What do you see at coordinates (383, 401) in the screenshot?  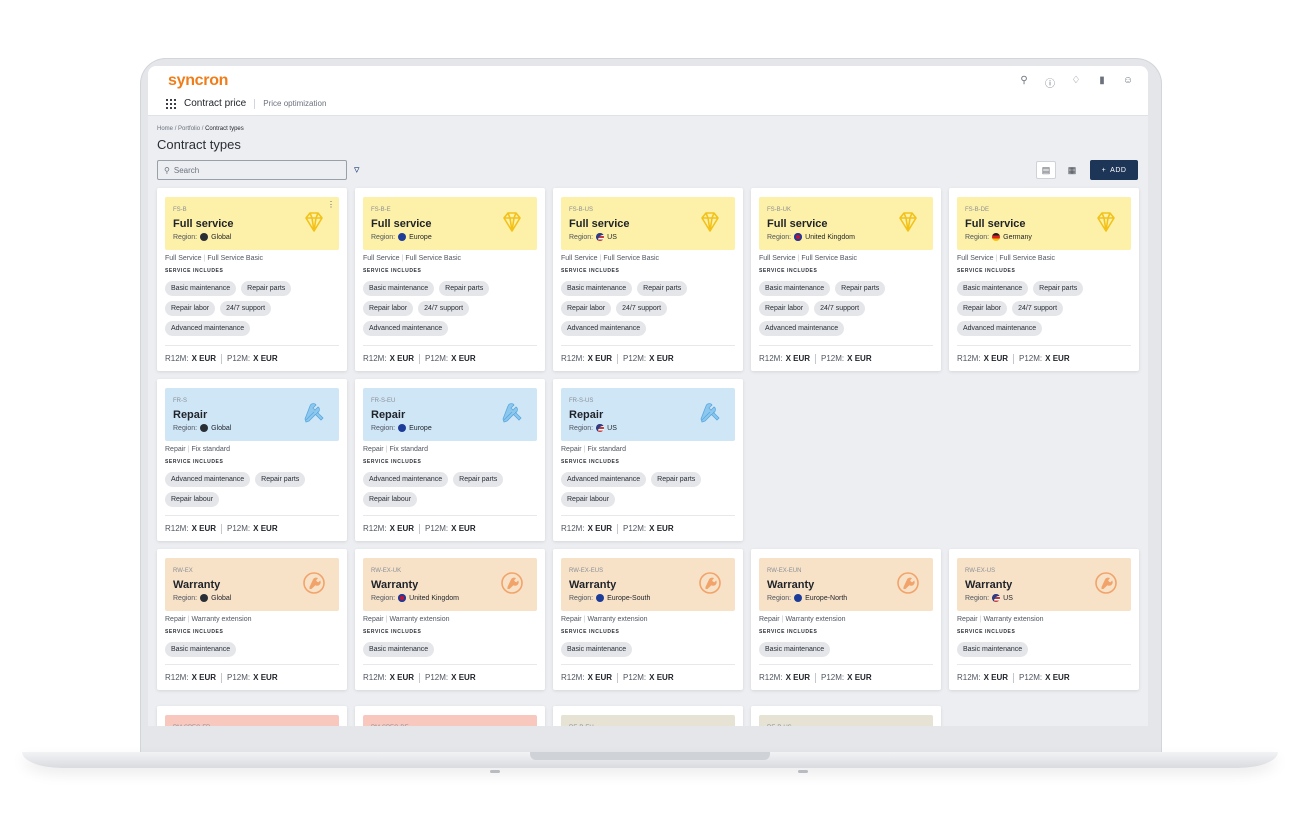 I see `contract-code: FR-S-EU` at bounding box center [383, 401].